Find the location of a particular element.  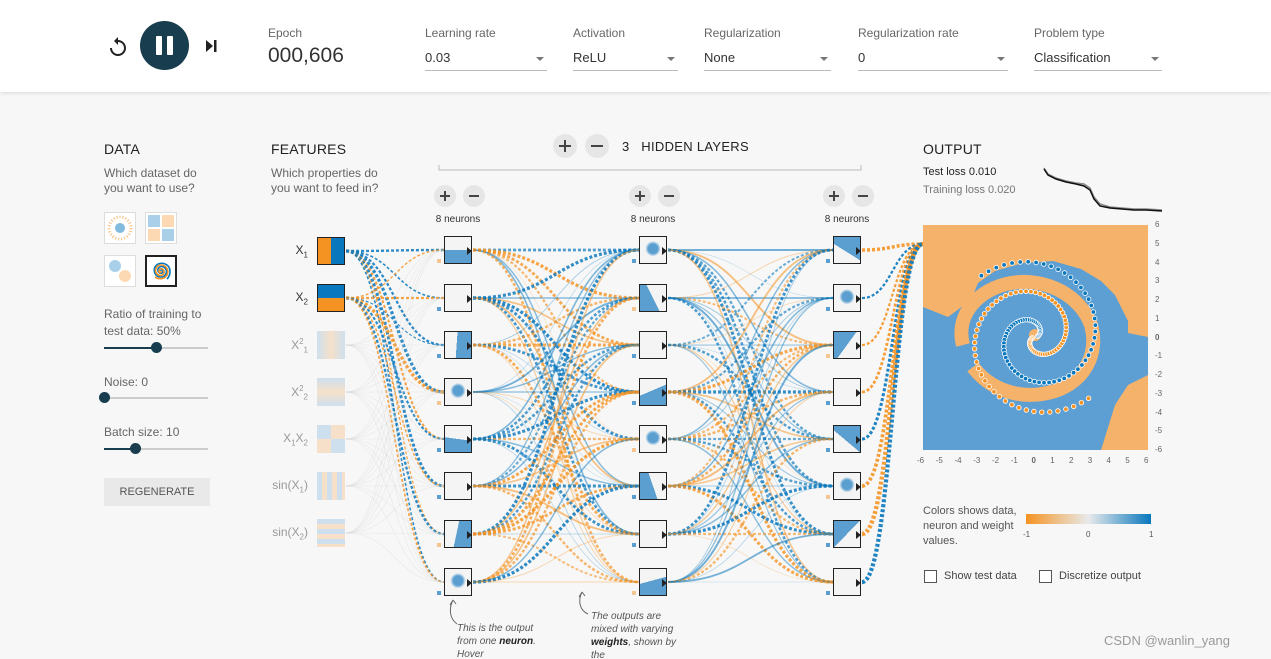

add-layer-button is located at coordinates (565, 146).